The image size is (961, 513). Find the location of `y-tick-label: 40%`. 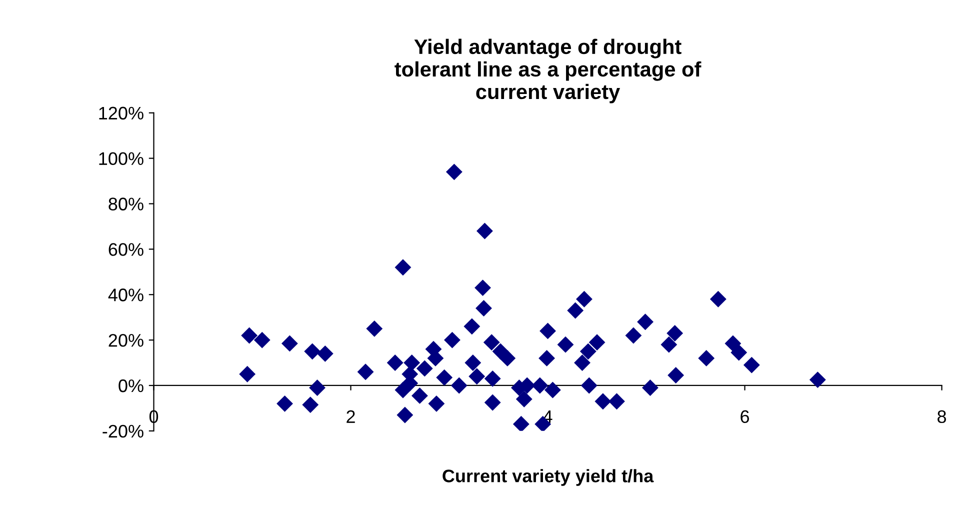

y-tick-label: 40% is located at coordinates (126, 295).